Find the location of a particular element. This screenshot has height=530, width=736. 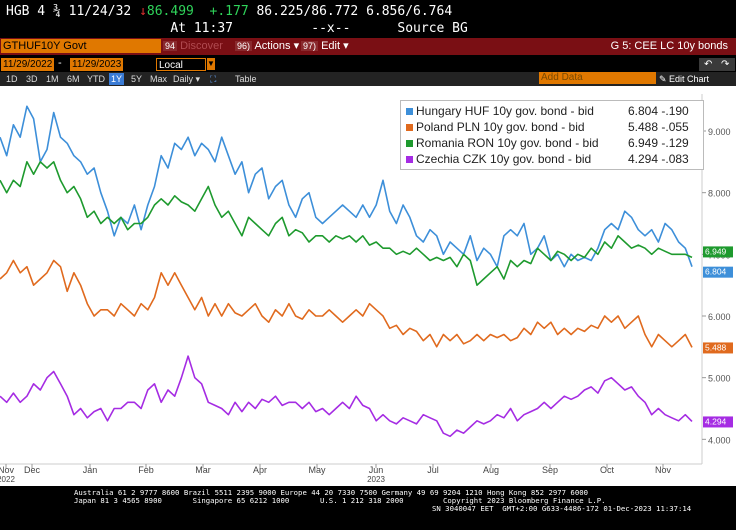

x-tick-label: Mar is located at coordinates (203, 470).